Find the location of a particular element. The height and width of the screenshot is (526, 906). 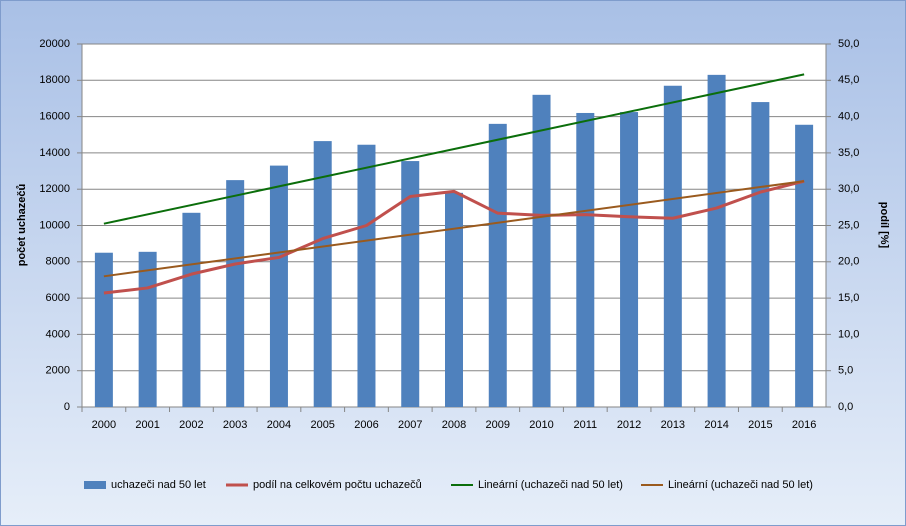

y-axis-label: počet uchazečů is located at coordinates (22, 225).